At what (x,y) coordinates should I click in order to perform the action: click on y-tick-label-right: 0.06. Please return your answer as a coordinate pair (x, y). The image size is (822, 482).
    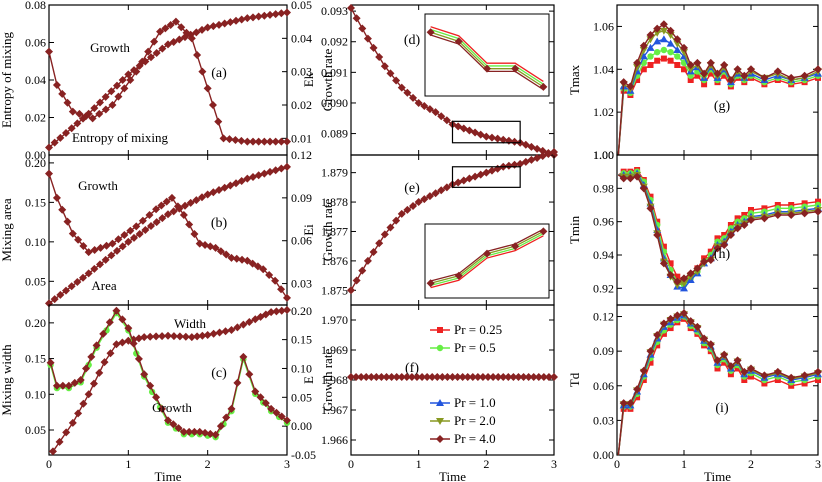
    Looking at the image, I should click on (301, 241).